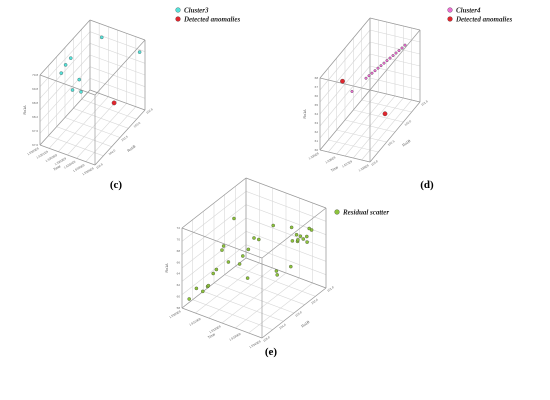 The image size is (550, 400). What do you see at coordinates (214, 329) in the screenshot?
I see `x-tick-label: 1.5320E9` at bounding box center [214, 329].